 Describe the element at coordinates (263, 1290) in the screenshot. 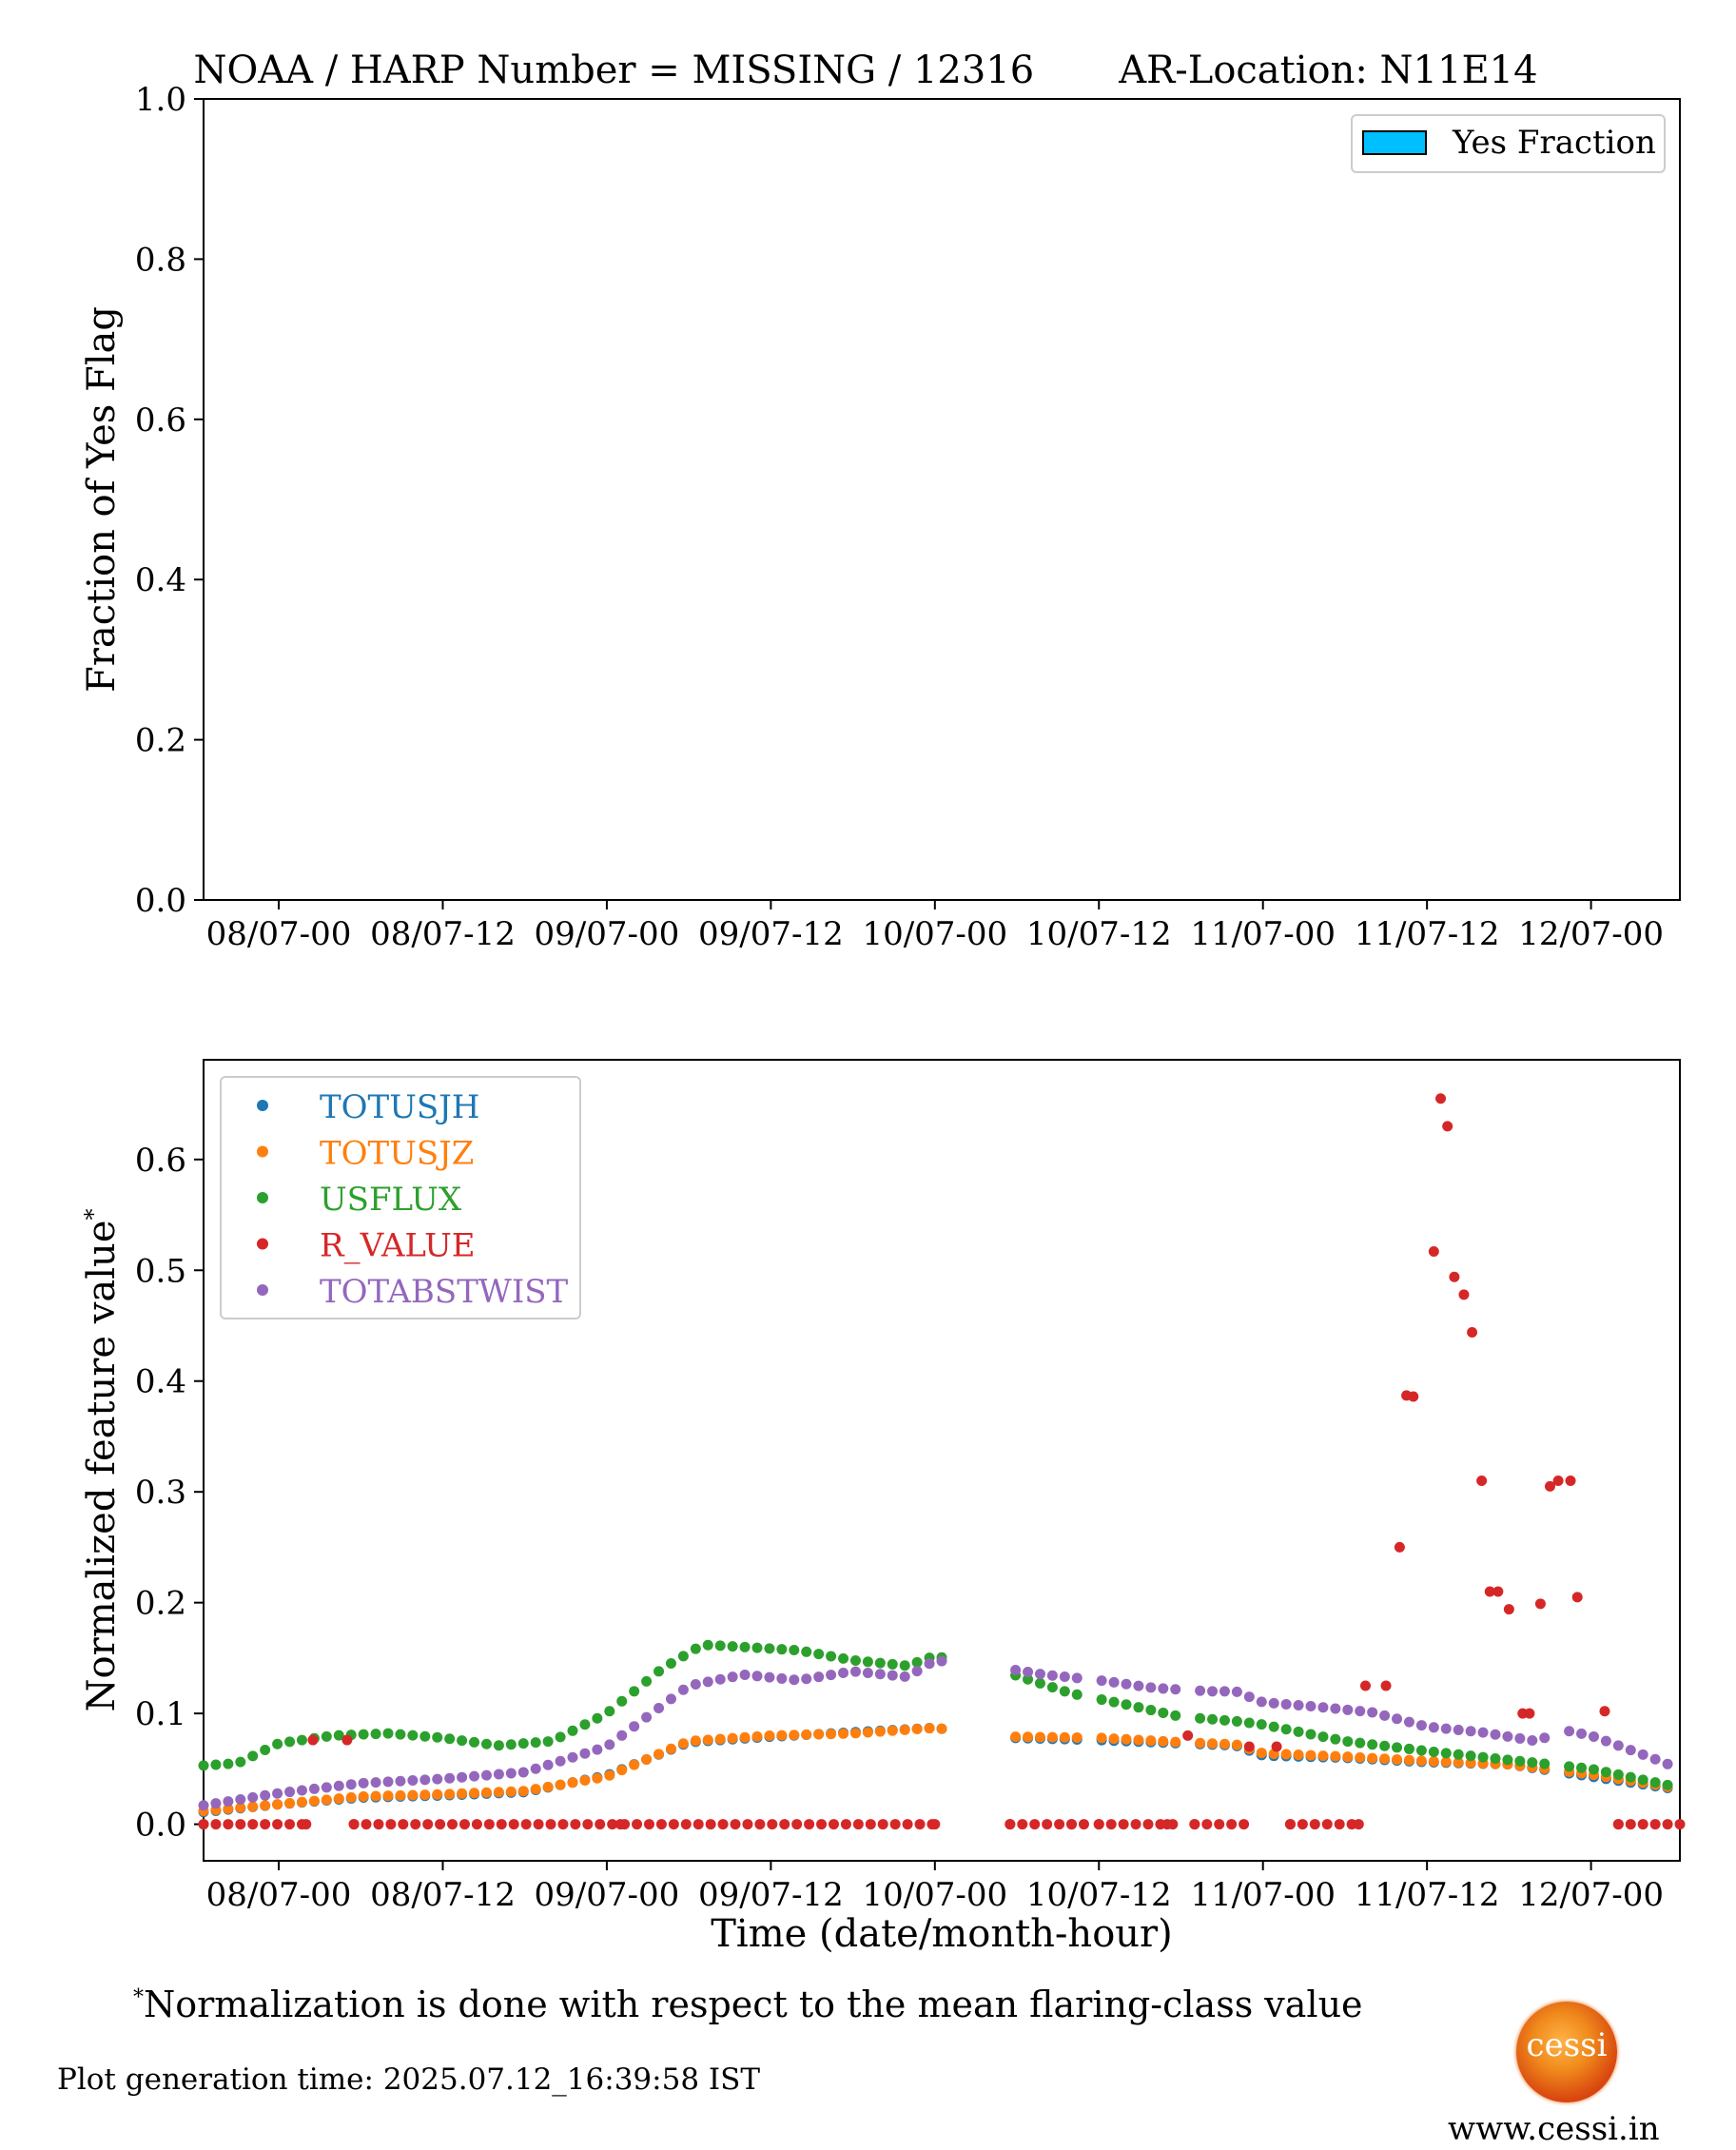

I see `legend-marker-totabstwist` at that location.